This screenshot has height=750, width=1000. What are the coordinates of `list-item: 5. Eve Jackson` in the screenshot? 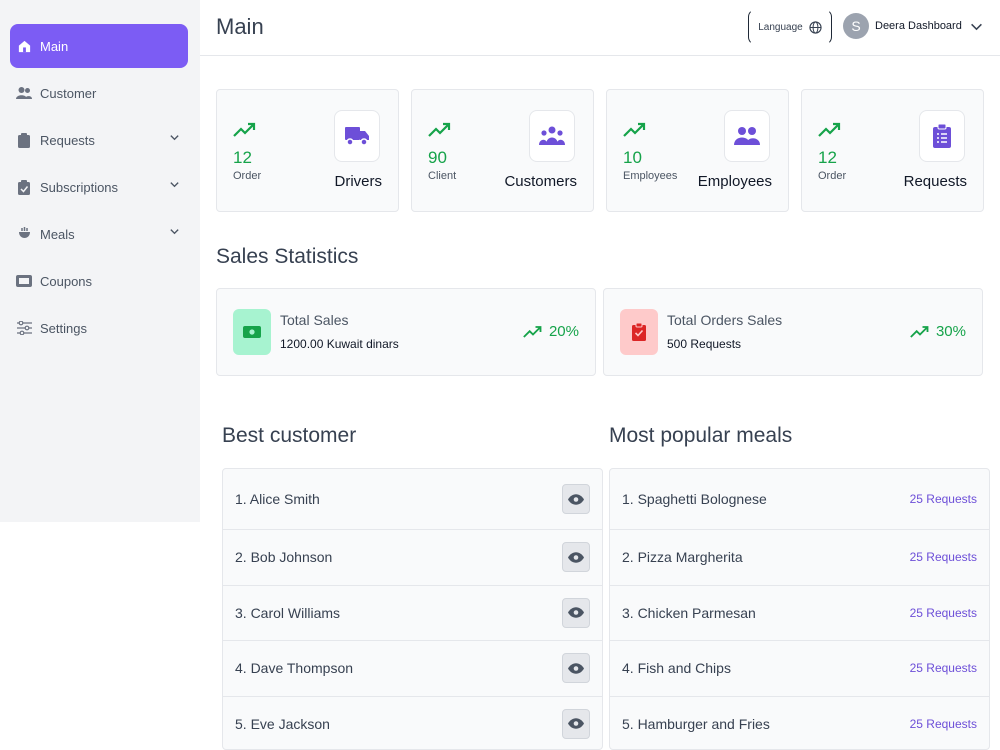 It's located at (412, 723).